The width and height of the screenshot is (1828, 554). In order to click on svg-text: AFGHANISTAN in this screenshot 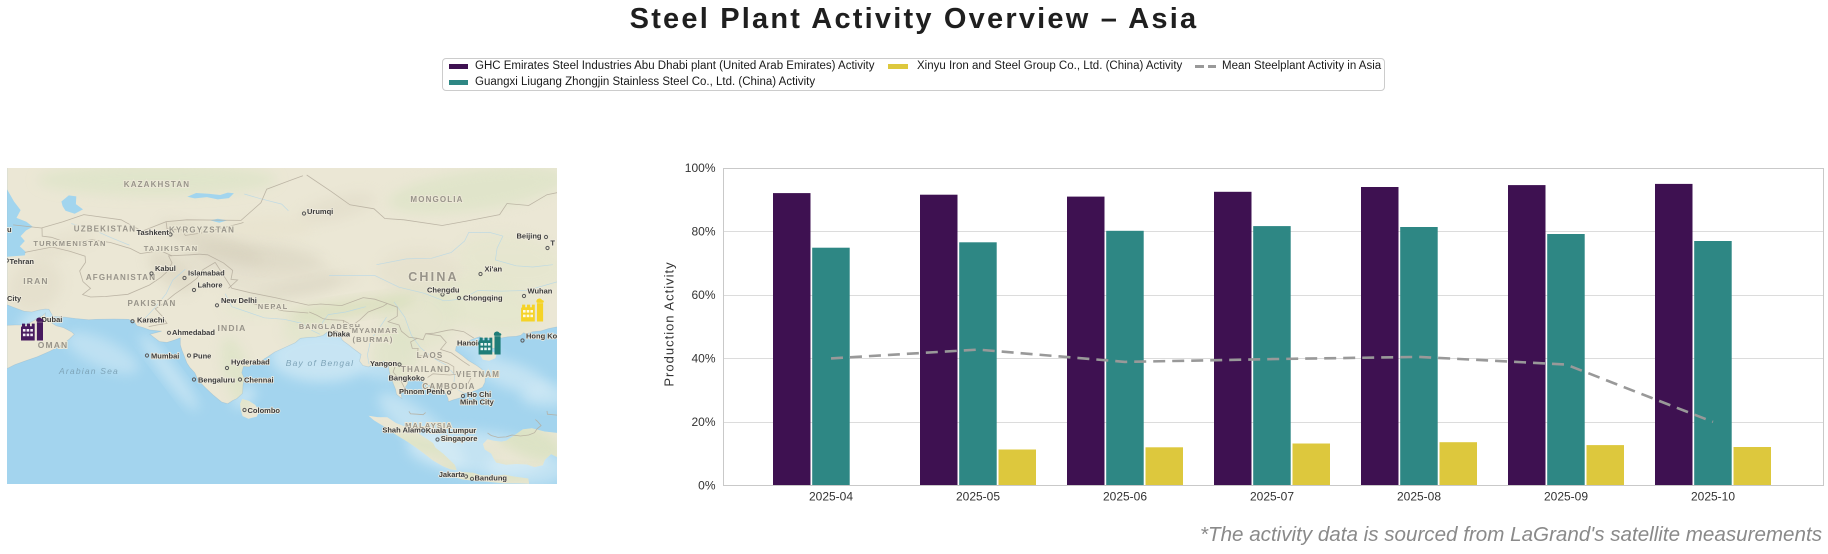, I will do `click(121, 277)`.